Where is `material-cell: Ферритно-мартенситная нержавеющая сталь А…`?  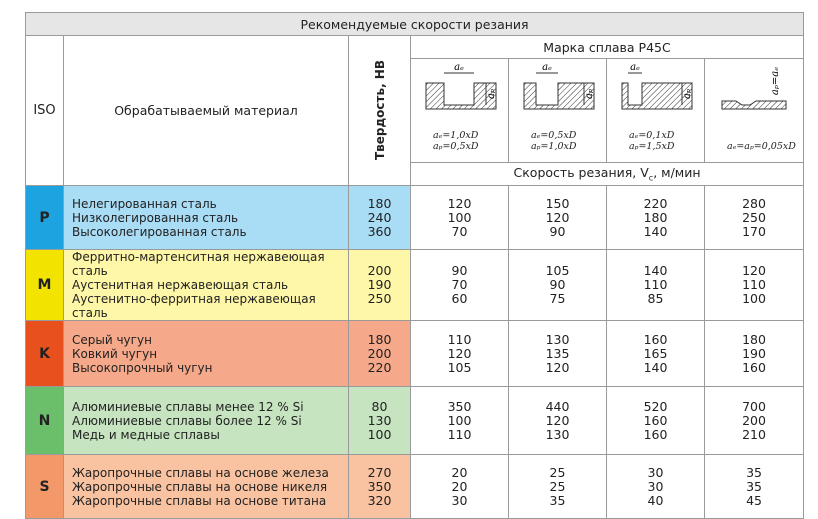 material-cell: Ферритно-мартенситная нержавеющая сталь А… is located at coordinates (206, 285).